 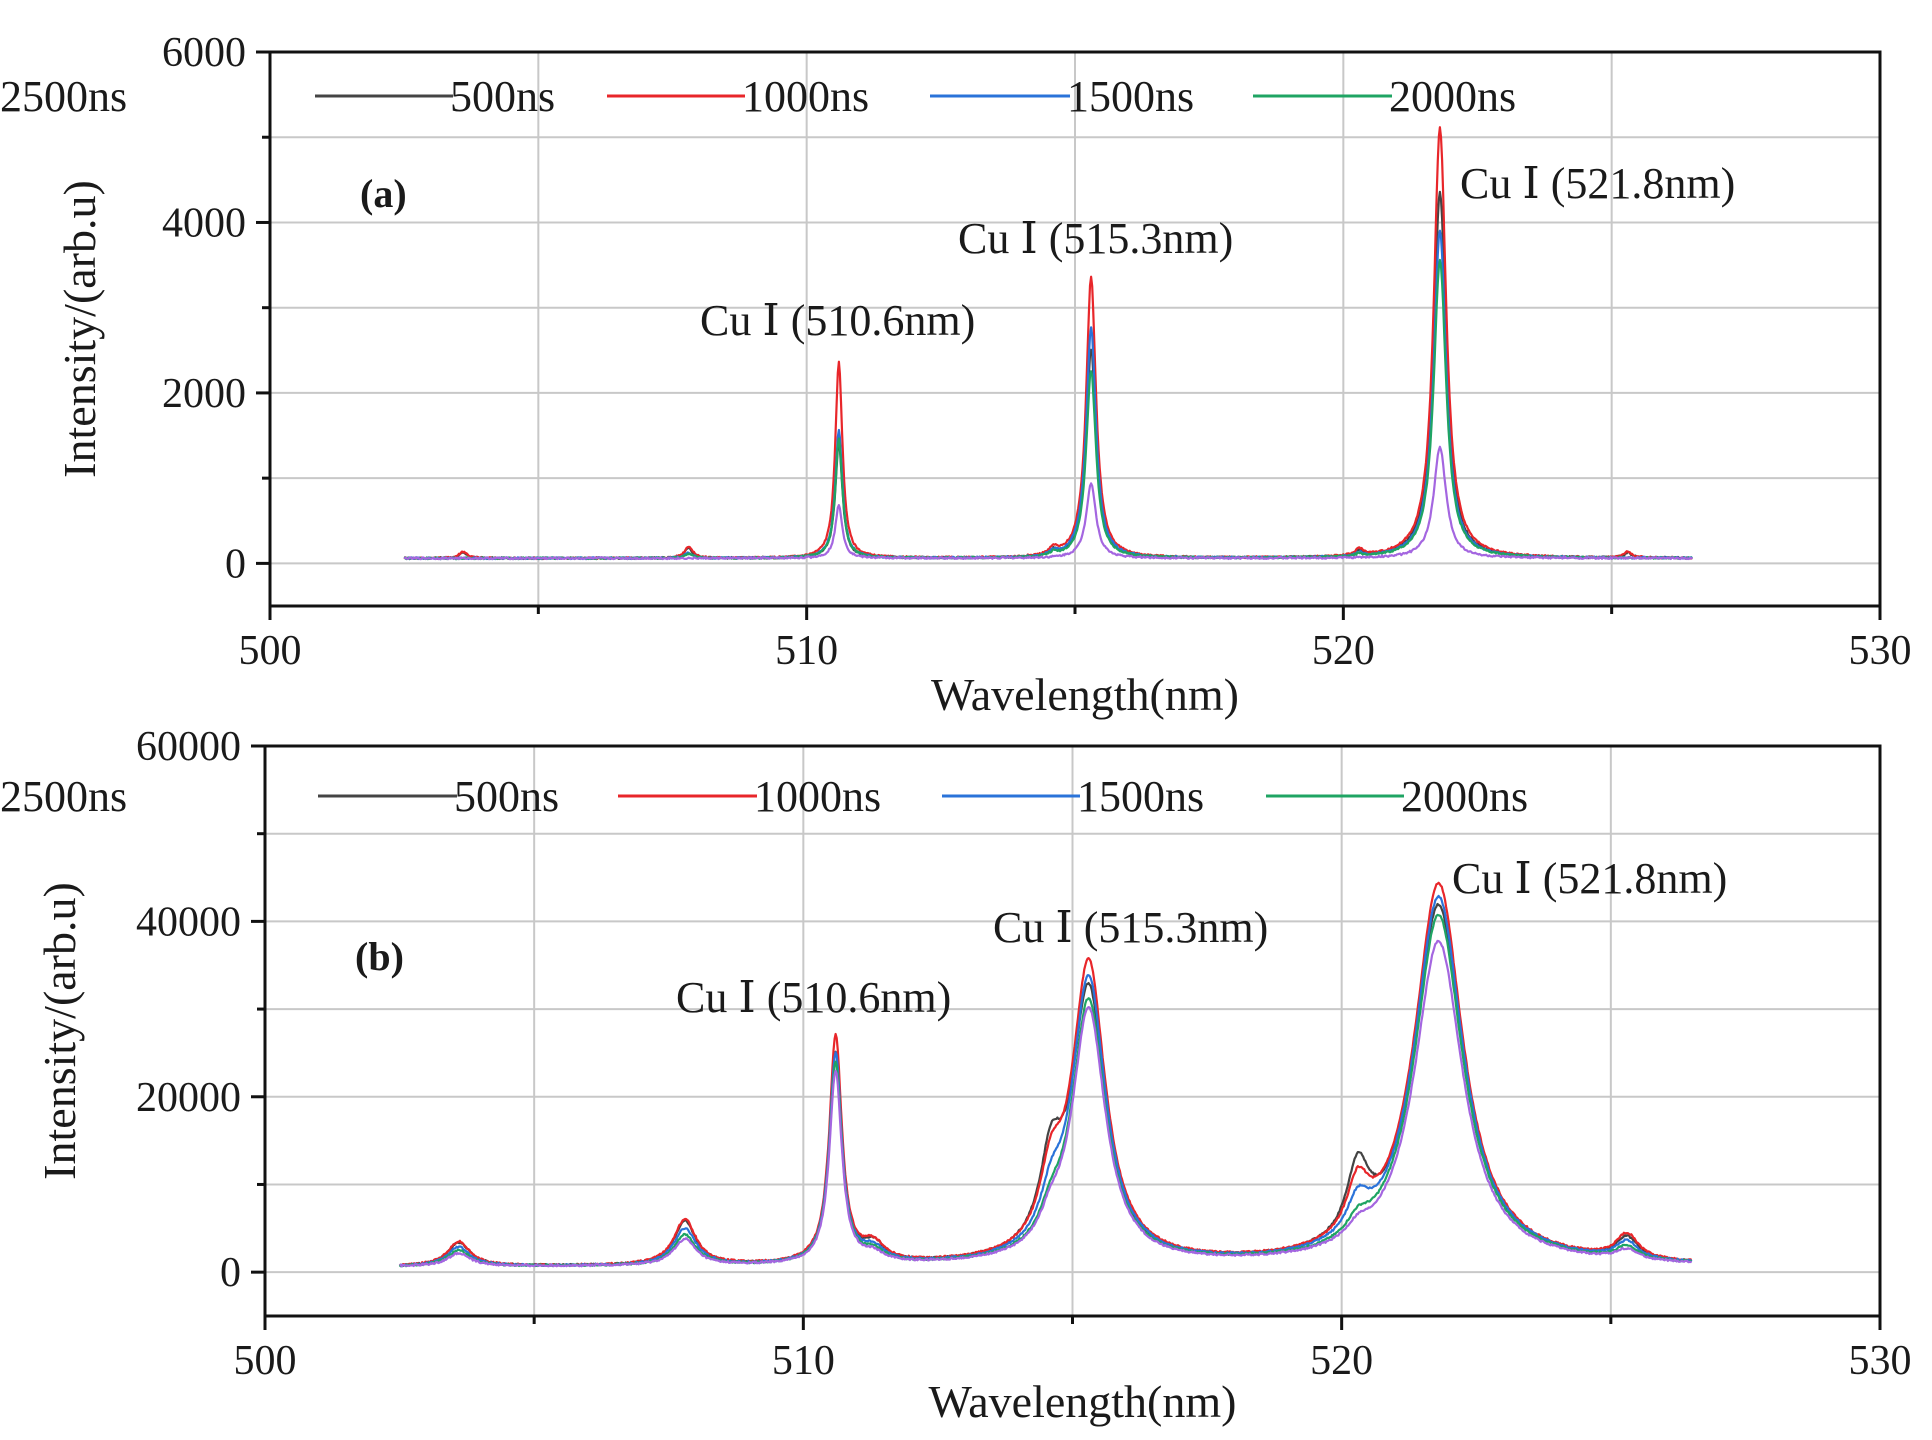 I want to click on series-line-2500ns, so click(x=1048, y=503).